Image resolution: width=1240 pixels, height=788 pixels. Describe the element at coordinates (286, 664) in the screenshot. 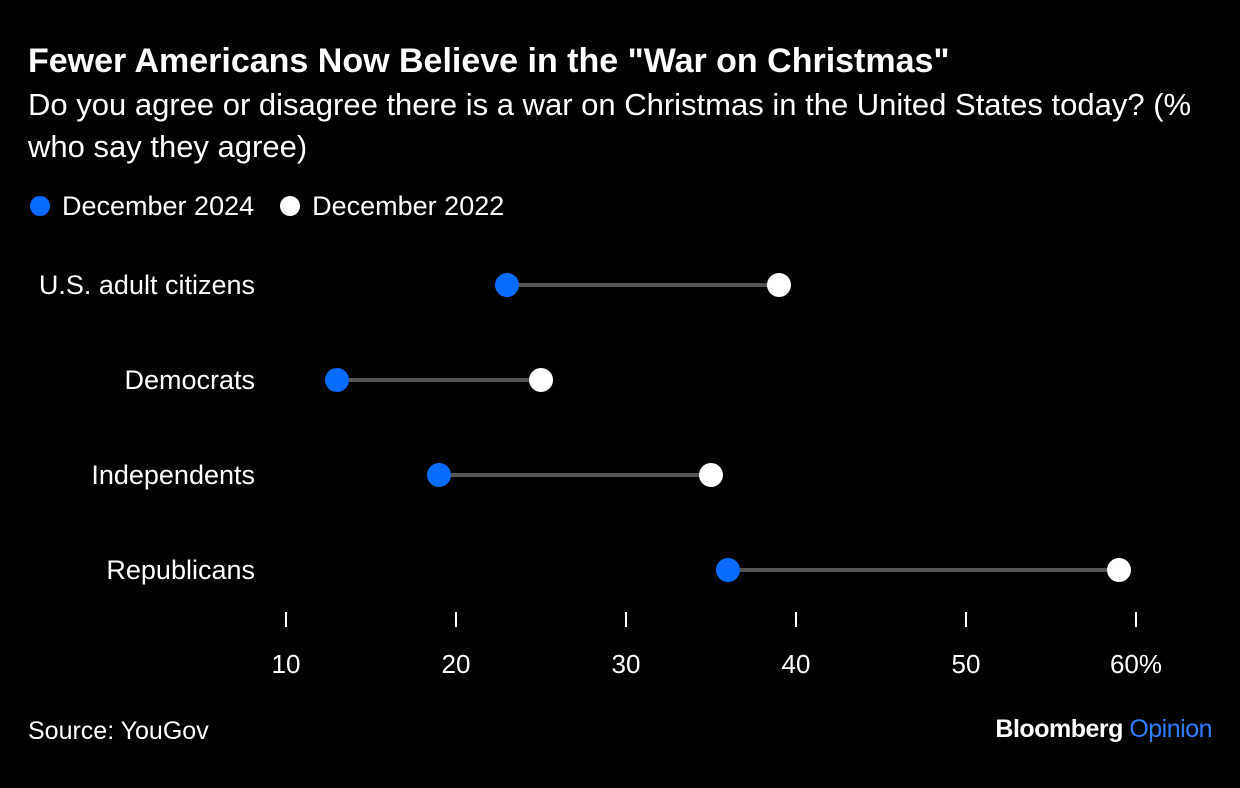

I see `x-tick-label-10: 10` at that location.